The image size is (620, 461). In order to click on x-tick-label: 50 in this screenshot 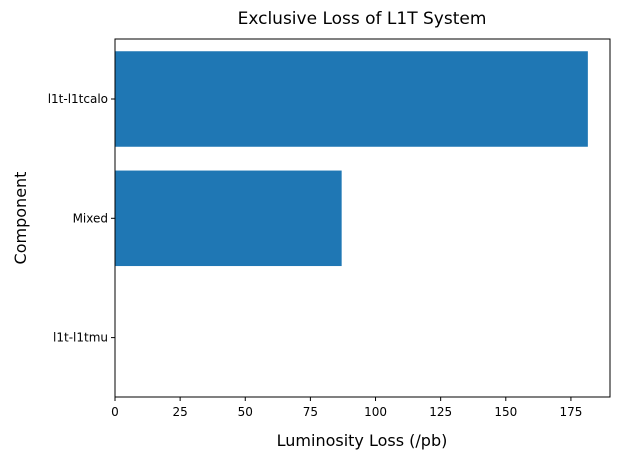, I will do `click(245, 412)`.